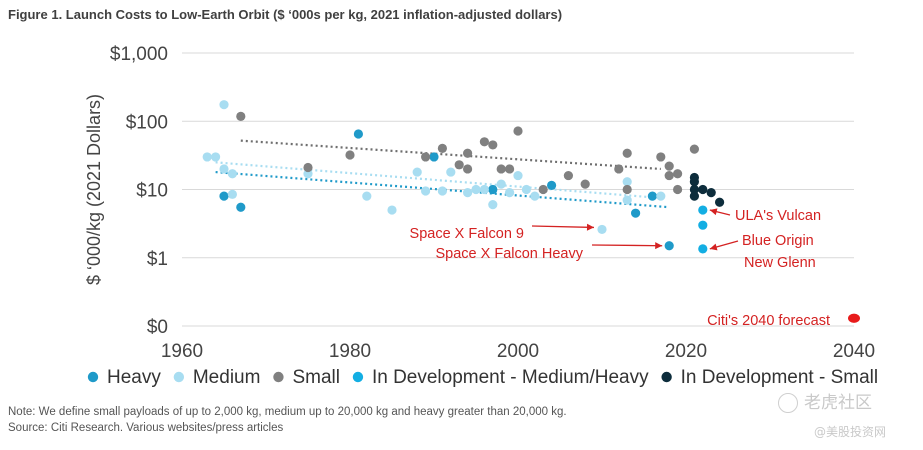 Image resolution: width=923 pixels, height=450 pixels. What do you see at coordinates (854, 318) in the screenshot?
I see `forecast-point` at bounding box center [854, 318].